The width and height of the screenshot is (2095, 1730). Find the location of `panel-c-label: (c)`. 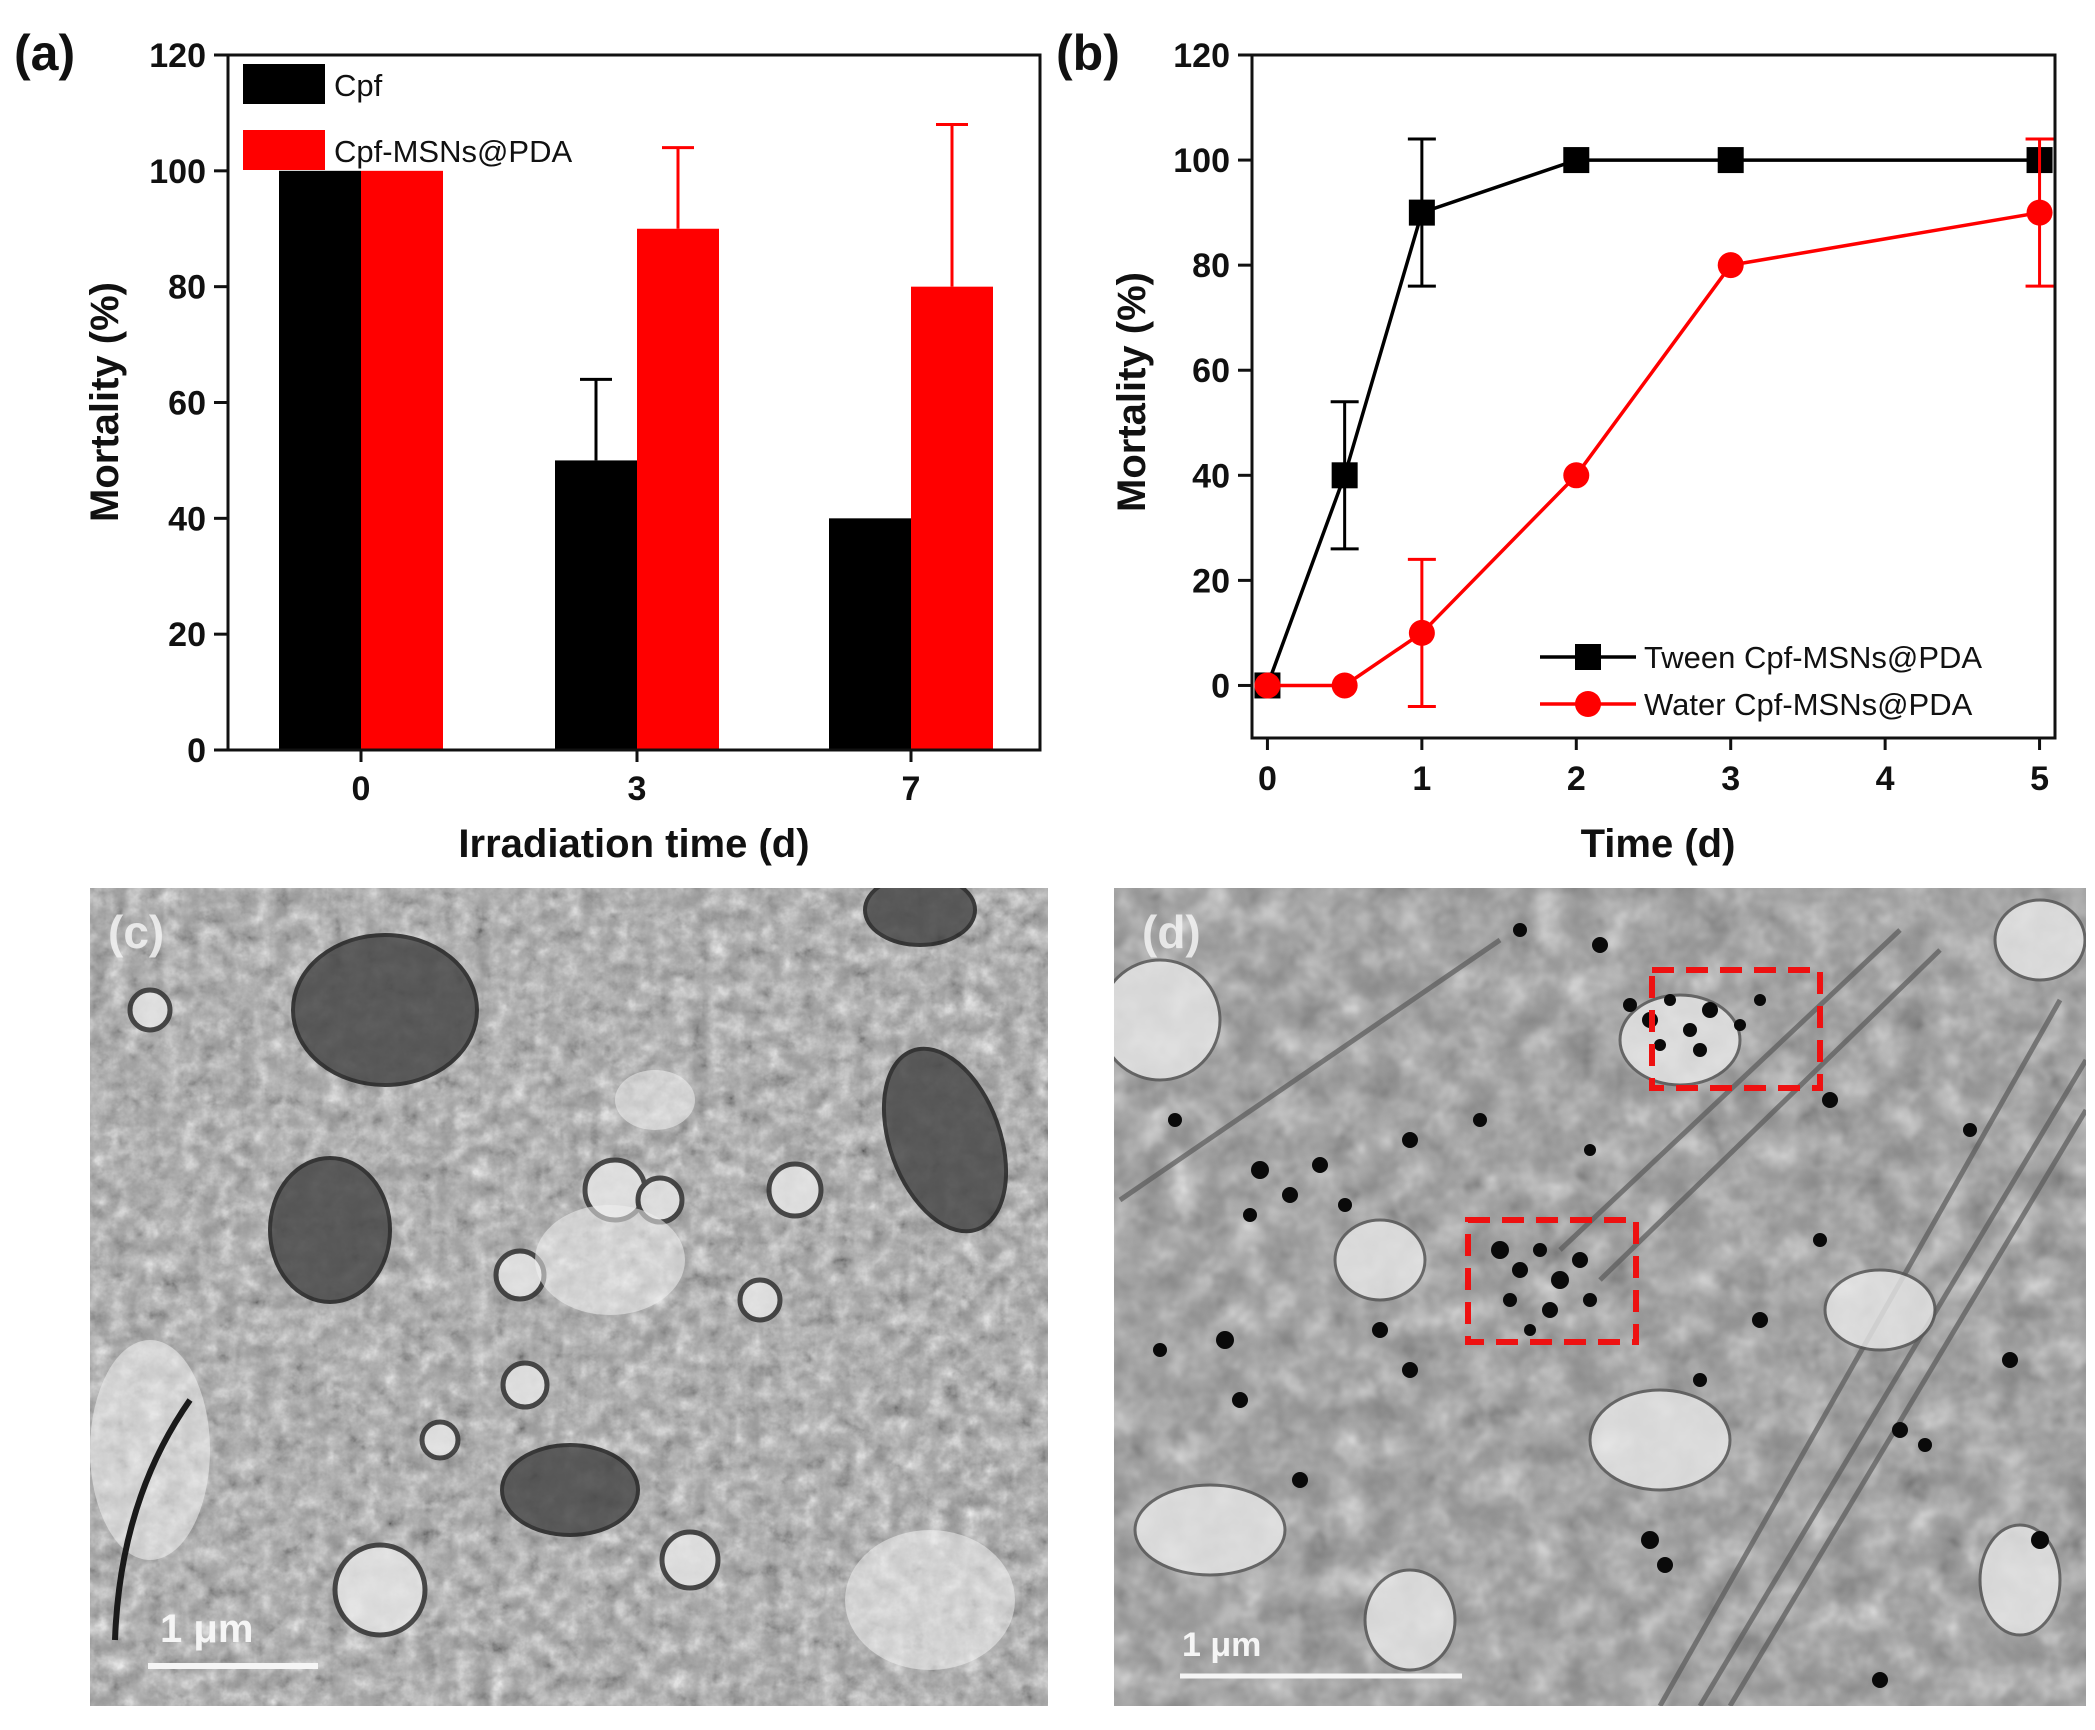

panel-c-label: (c) is located at coordinates (136, 932).